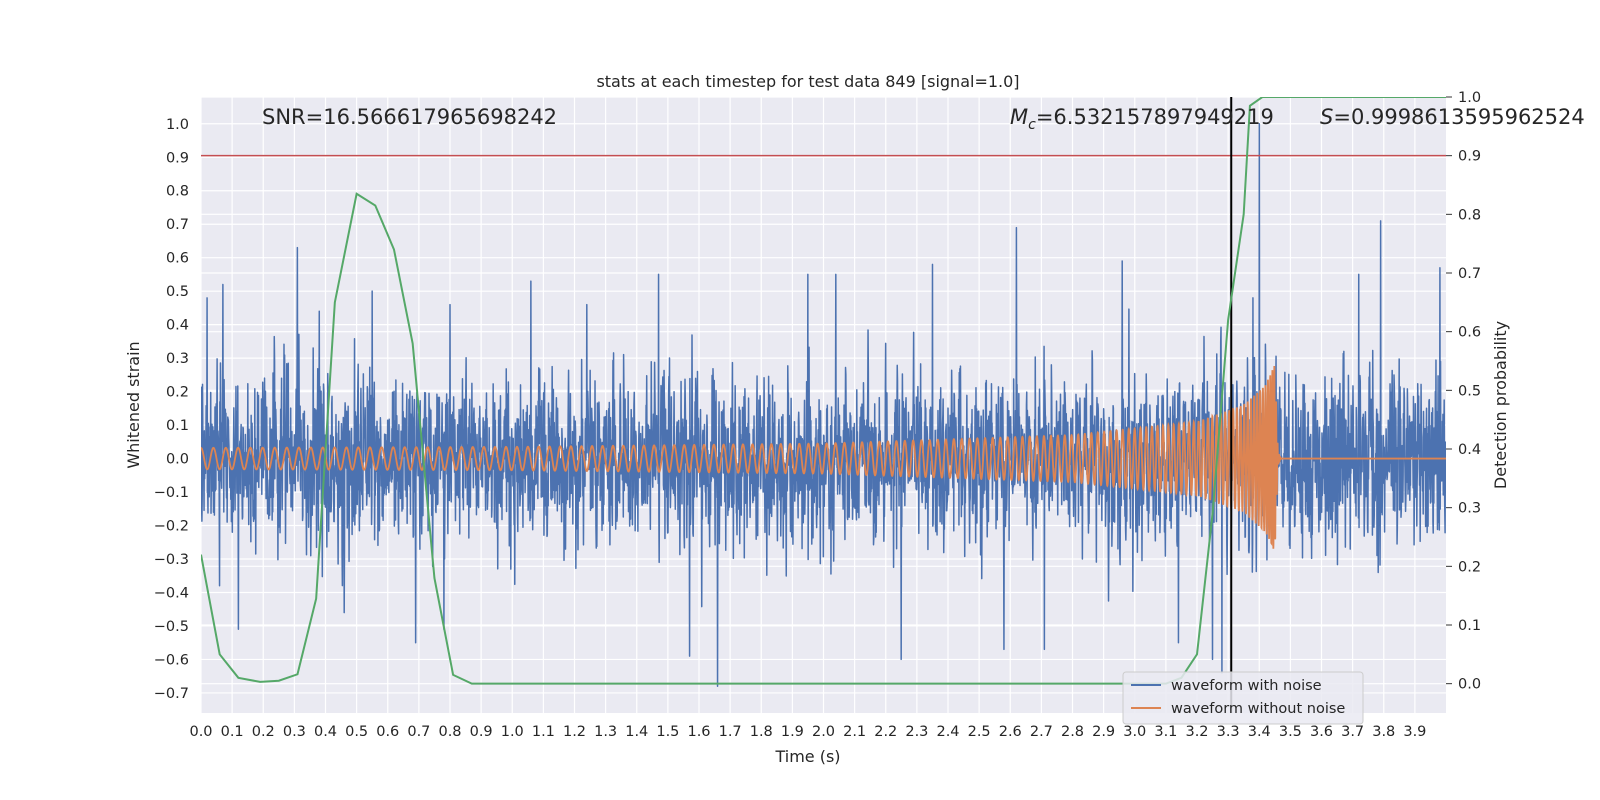  What do you see at coordinates (979, 732) in the screenshot?
I see `x-tick-label: 2.5` at bounding box center [979, 732].